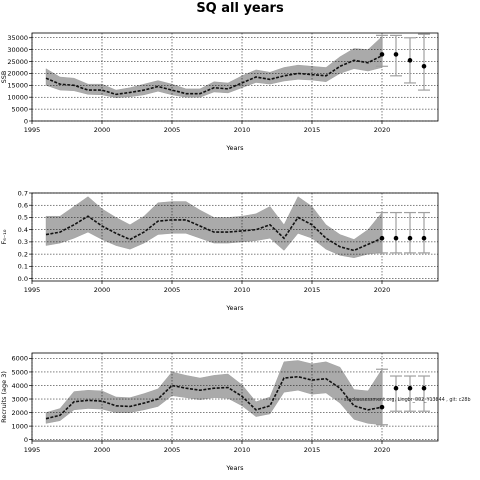 This screenshot has width=480, height=480. I want to click on panel-1-y-axis-label: F₆₋₁₀, so click(4, 236).